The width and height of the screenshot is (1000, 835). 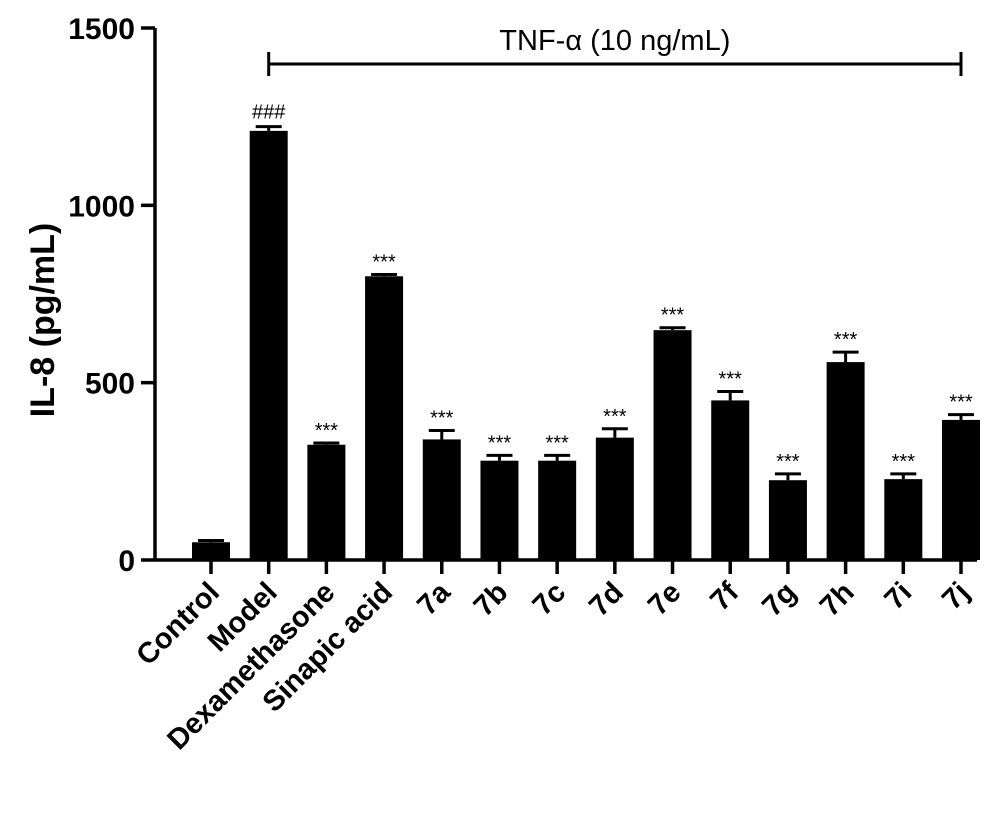 I want to click on y-axis-label: IL-8 (pg/mL), so click(x=43, y=320).